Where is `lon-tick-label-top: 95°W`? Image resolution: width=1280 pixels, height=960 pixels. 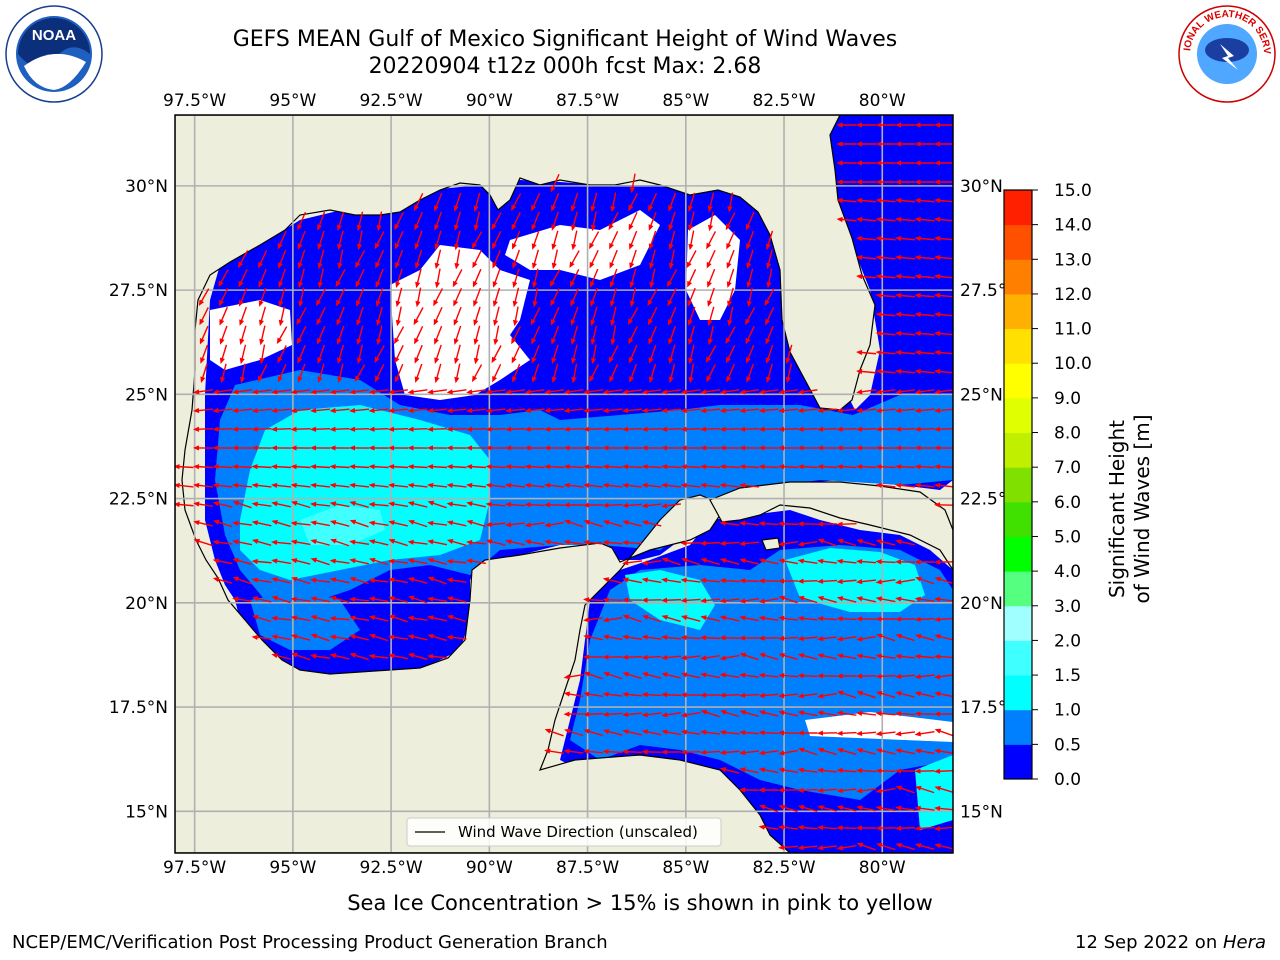 lon-tick-label-top: 95°W is located at coordinates (292, 101).